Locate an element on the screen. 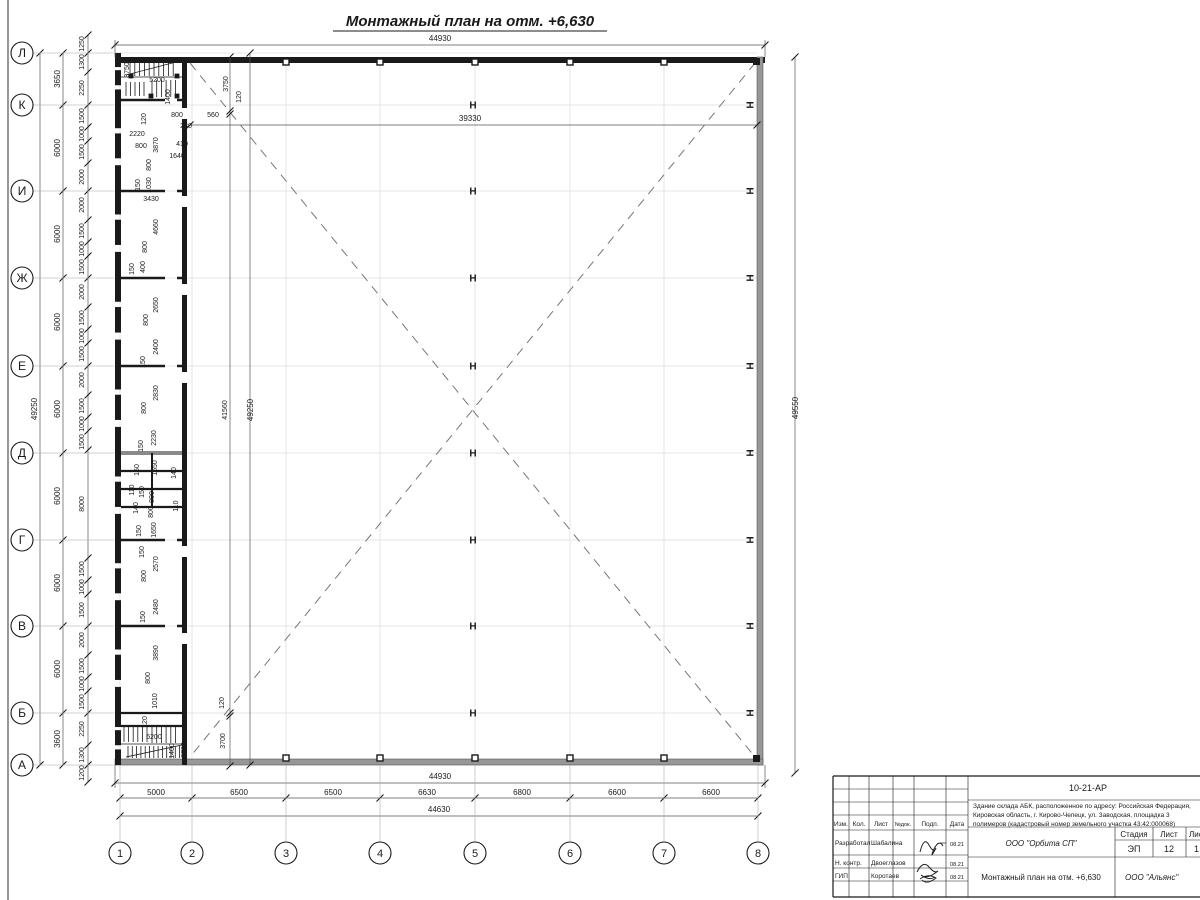 The height and width of the screenshot is (900, 1200). interior-dim: 3750 is located at coordinates (127, 70).